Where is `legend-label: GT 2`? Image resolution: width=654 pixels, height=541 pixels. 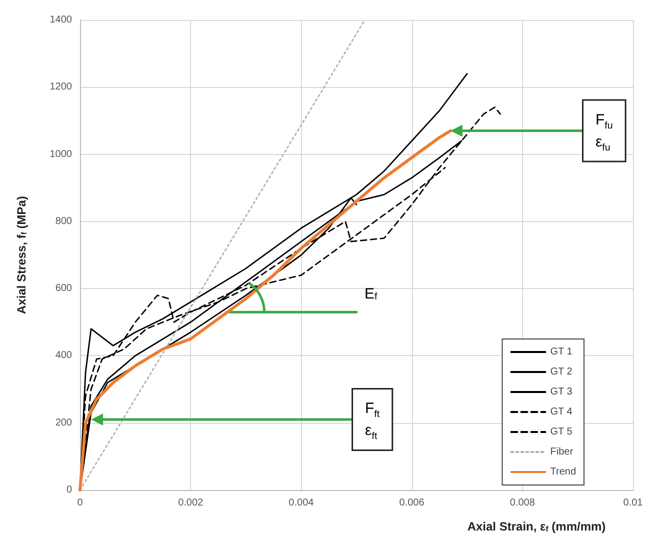 legend-label: GT 2 is located at coordinates (561, 372).